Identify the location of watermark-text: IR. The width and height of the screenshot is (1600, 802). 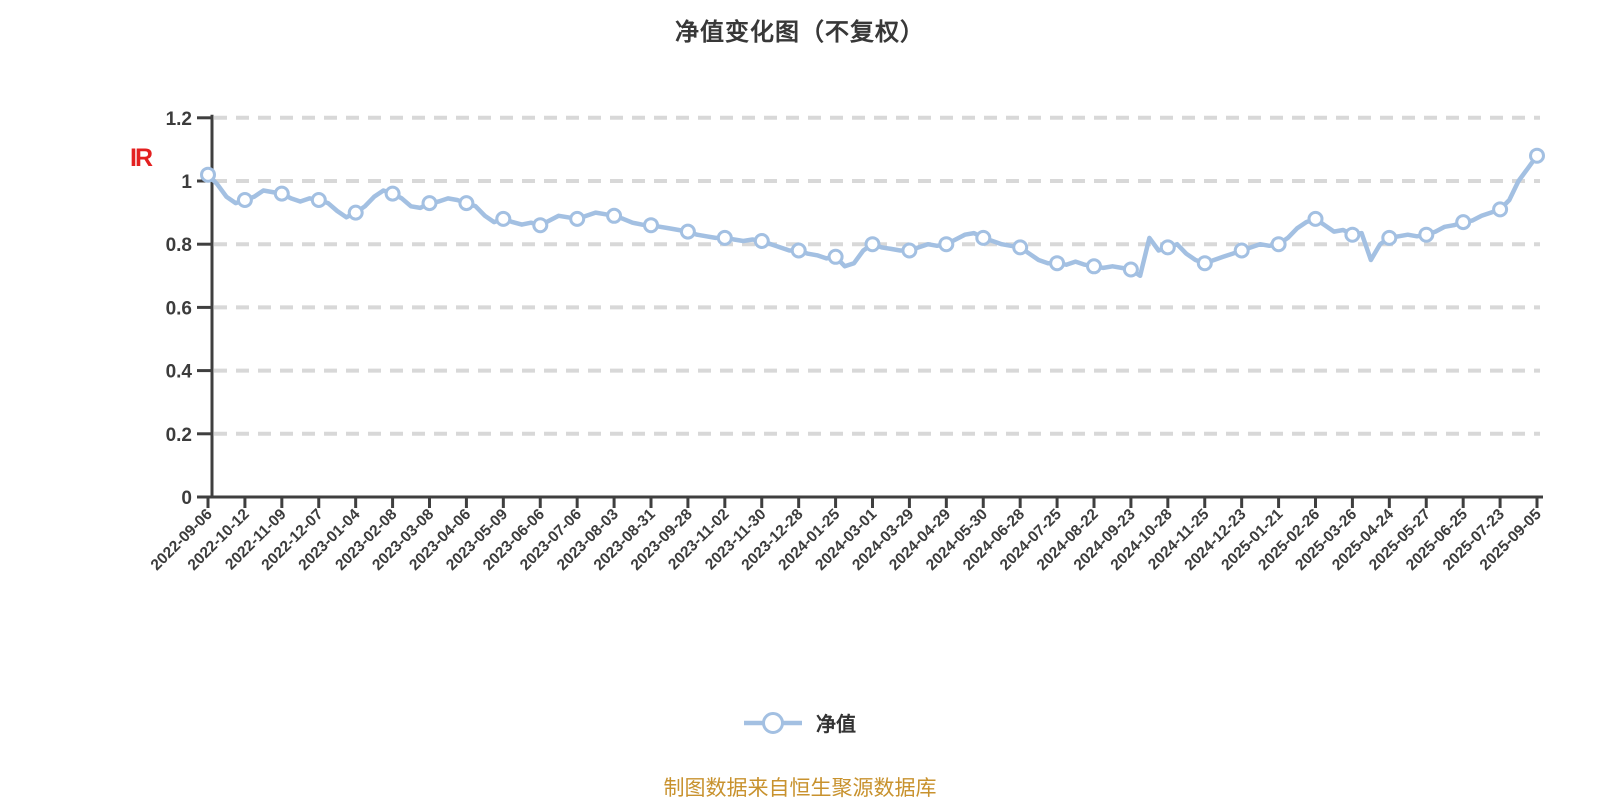
(141, 158).